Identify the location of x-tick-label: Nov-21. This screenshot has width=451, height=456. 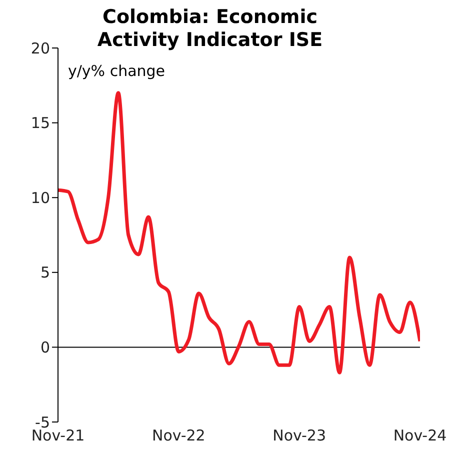
(58, 435).